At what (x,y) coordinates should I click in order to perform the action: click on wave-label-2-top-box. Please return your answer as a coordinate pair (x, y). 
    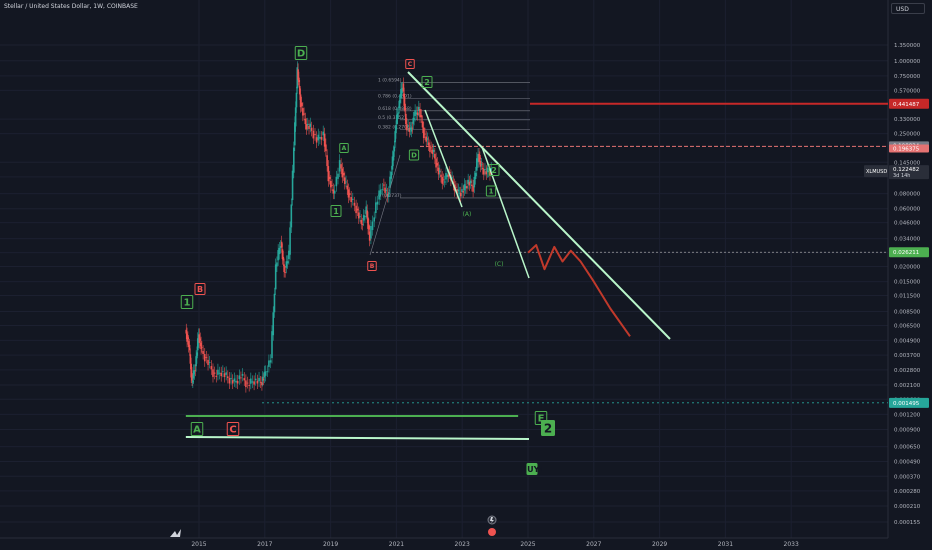
    Looking at the image, I should click on (427, 82).